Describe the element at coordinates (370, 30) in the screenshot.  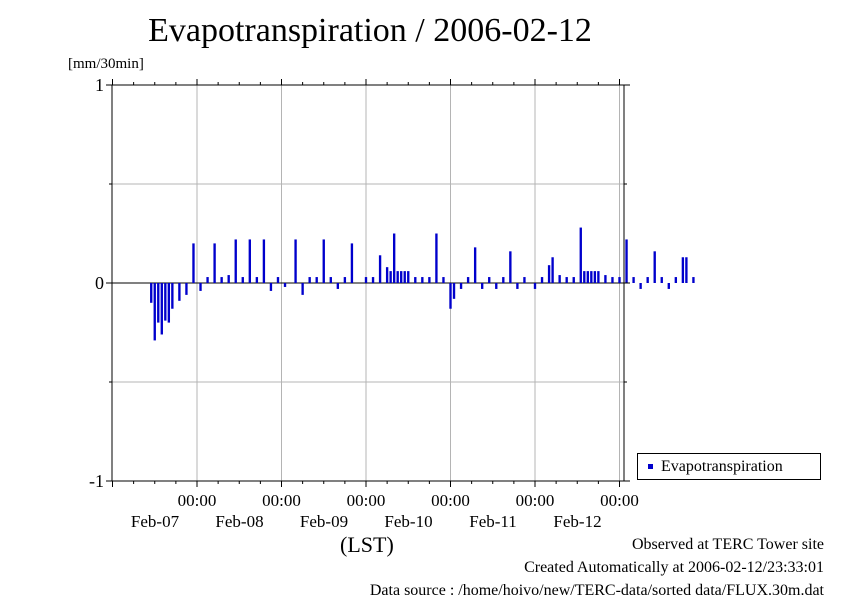
I see `chart-title: Evapotranspiration / 2006-02-12` at that location.